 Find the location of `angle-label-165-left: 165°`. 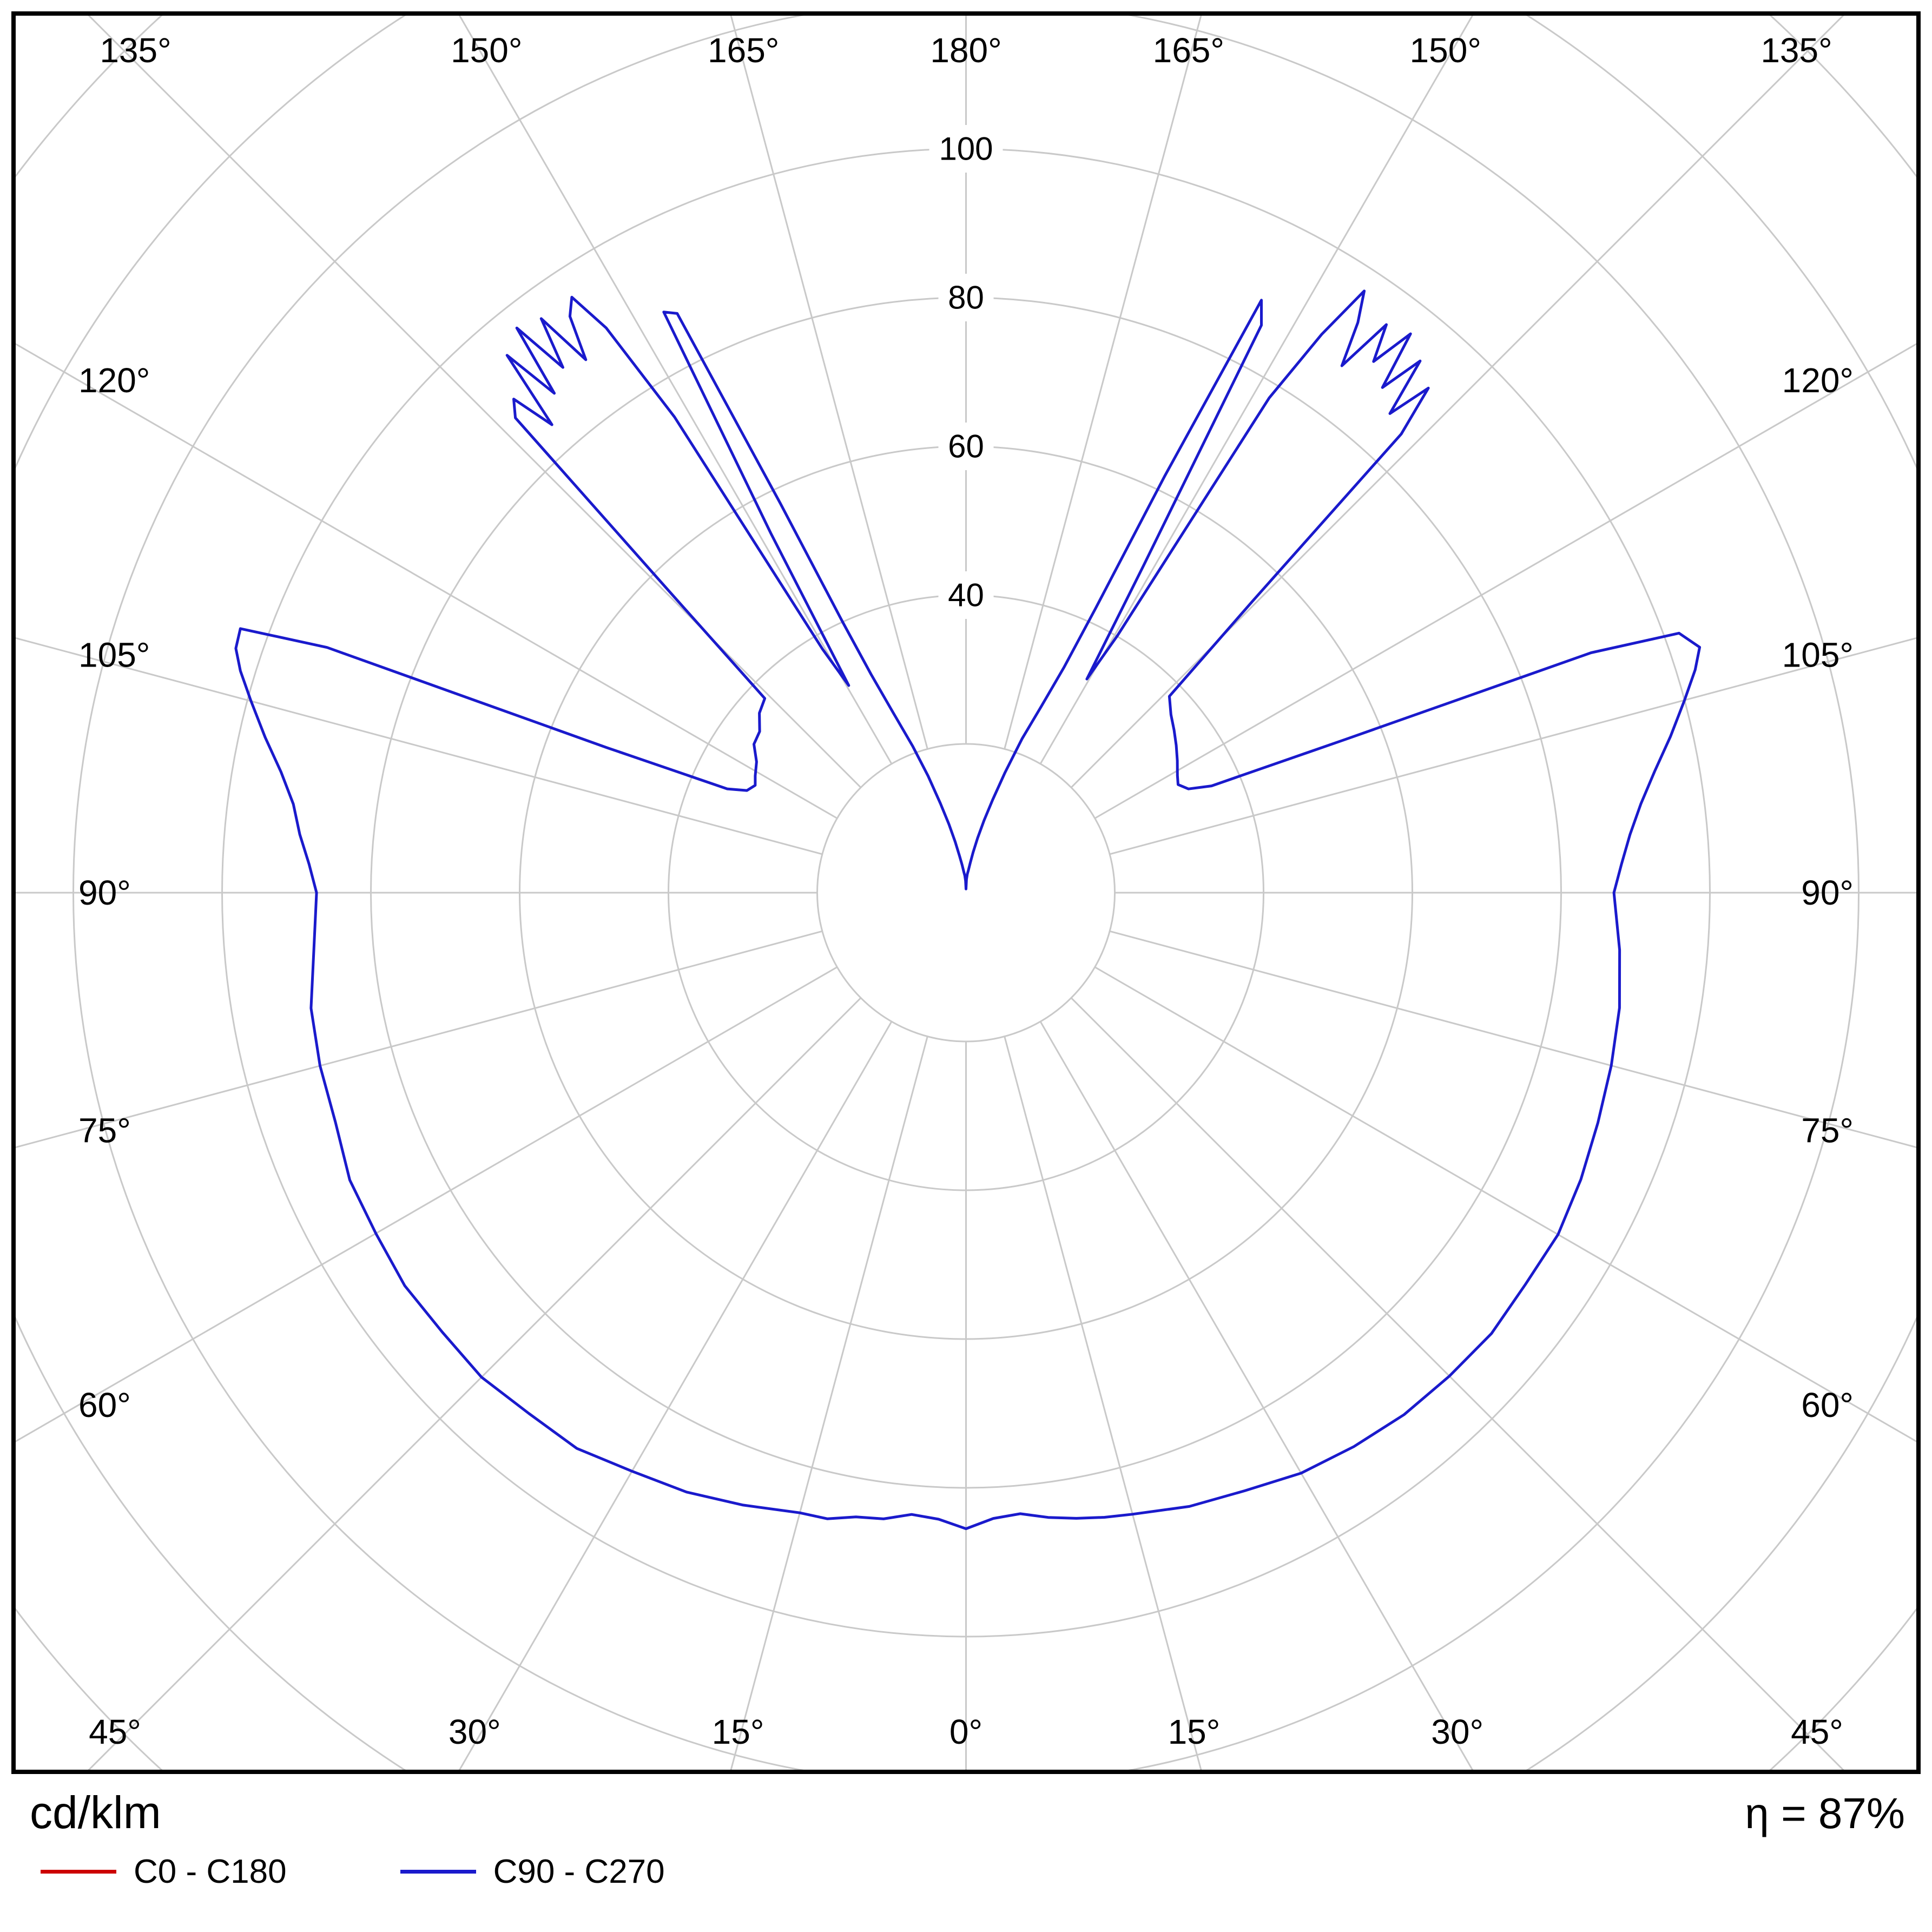

angle-label-165-left: 165° is located at coordinates (743, 50).